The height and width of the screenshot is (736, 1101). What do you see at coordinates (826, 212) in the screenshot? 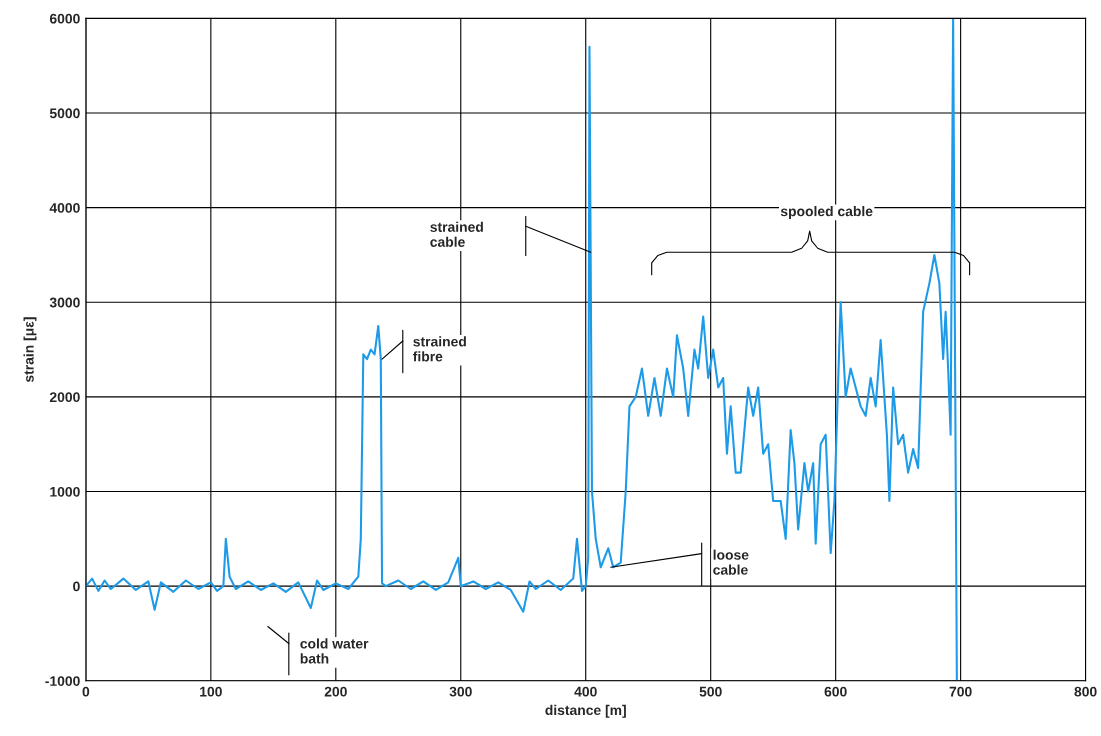
I see `annotation: spooled cable` at bounding box center [826, 212].